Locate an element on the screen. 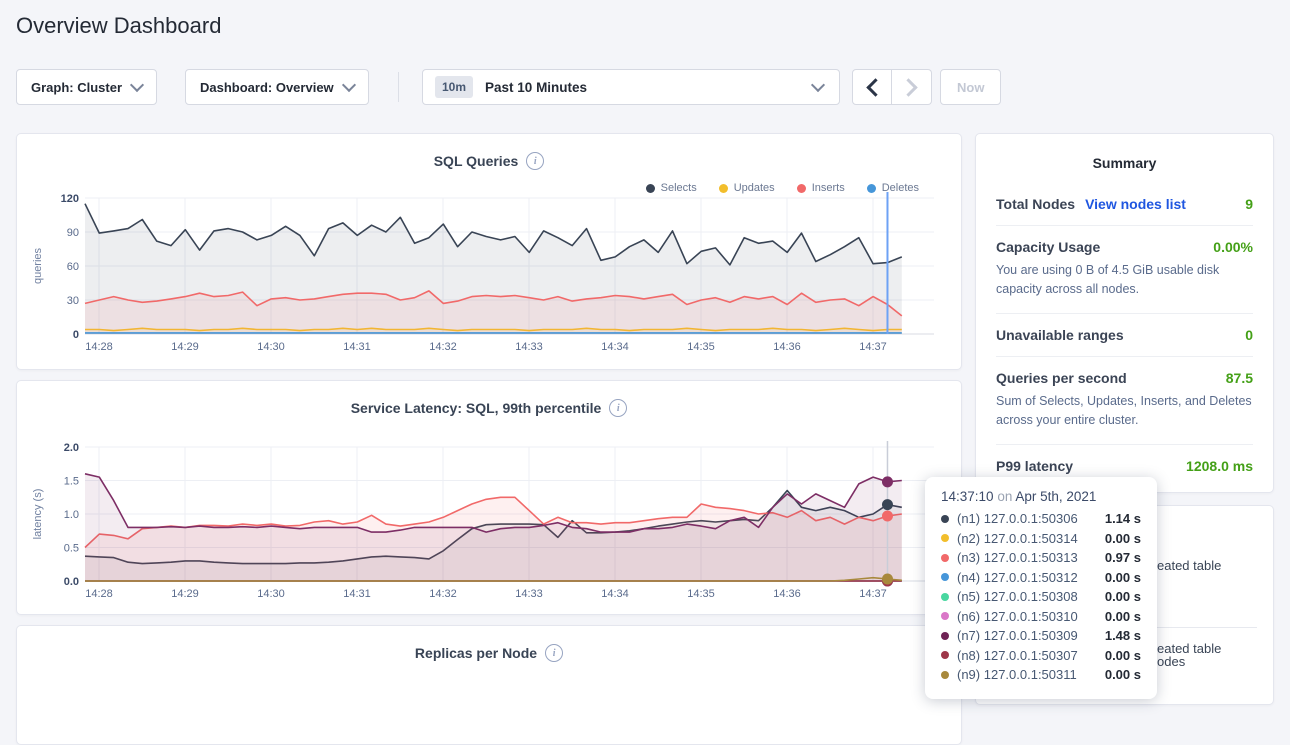 The image size is (1290, 745). replicas-per-node-card: Replicas per Node i is located at coordinates (489, 685).